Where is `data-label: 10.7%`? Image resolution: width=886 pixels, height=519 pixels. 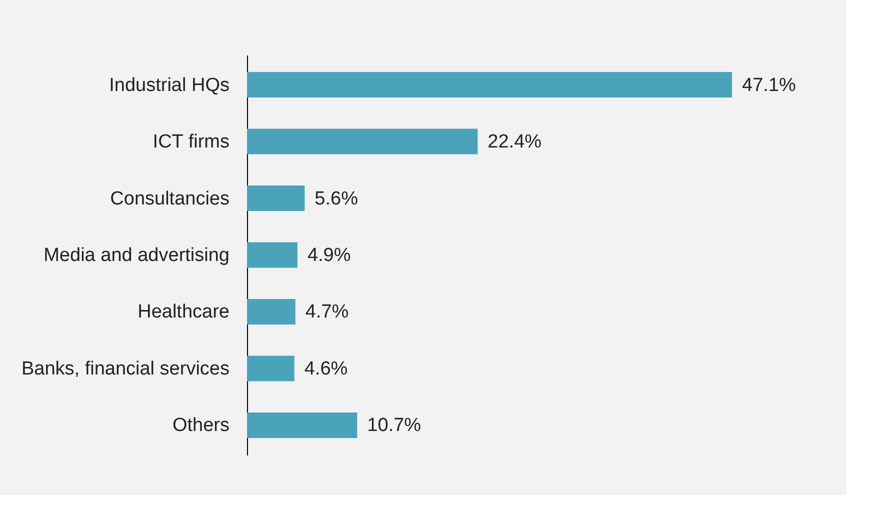
data-label: 10.7% is located at coordinates (394, 425).